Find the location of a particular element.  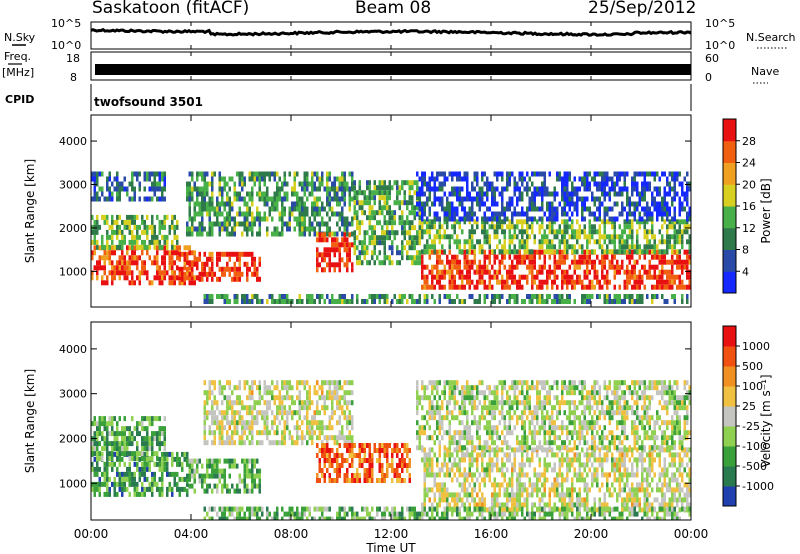

station-title: Saskatoon (fitACF) is located at coordinates (171, 9).